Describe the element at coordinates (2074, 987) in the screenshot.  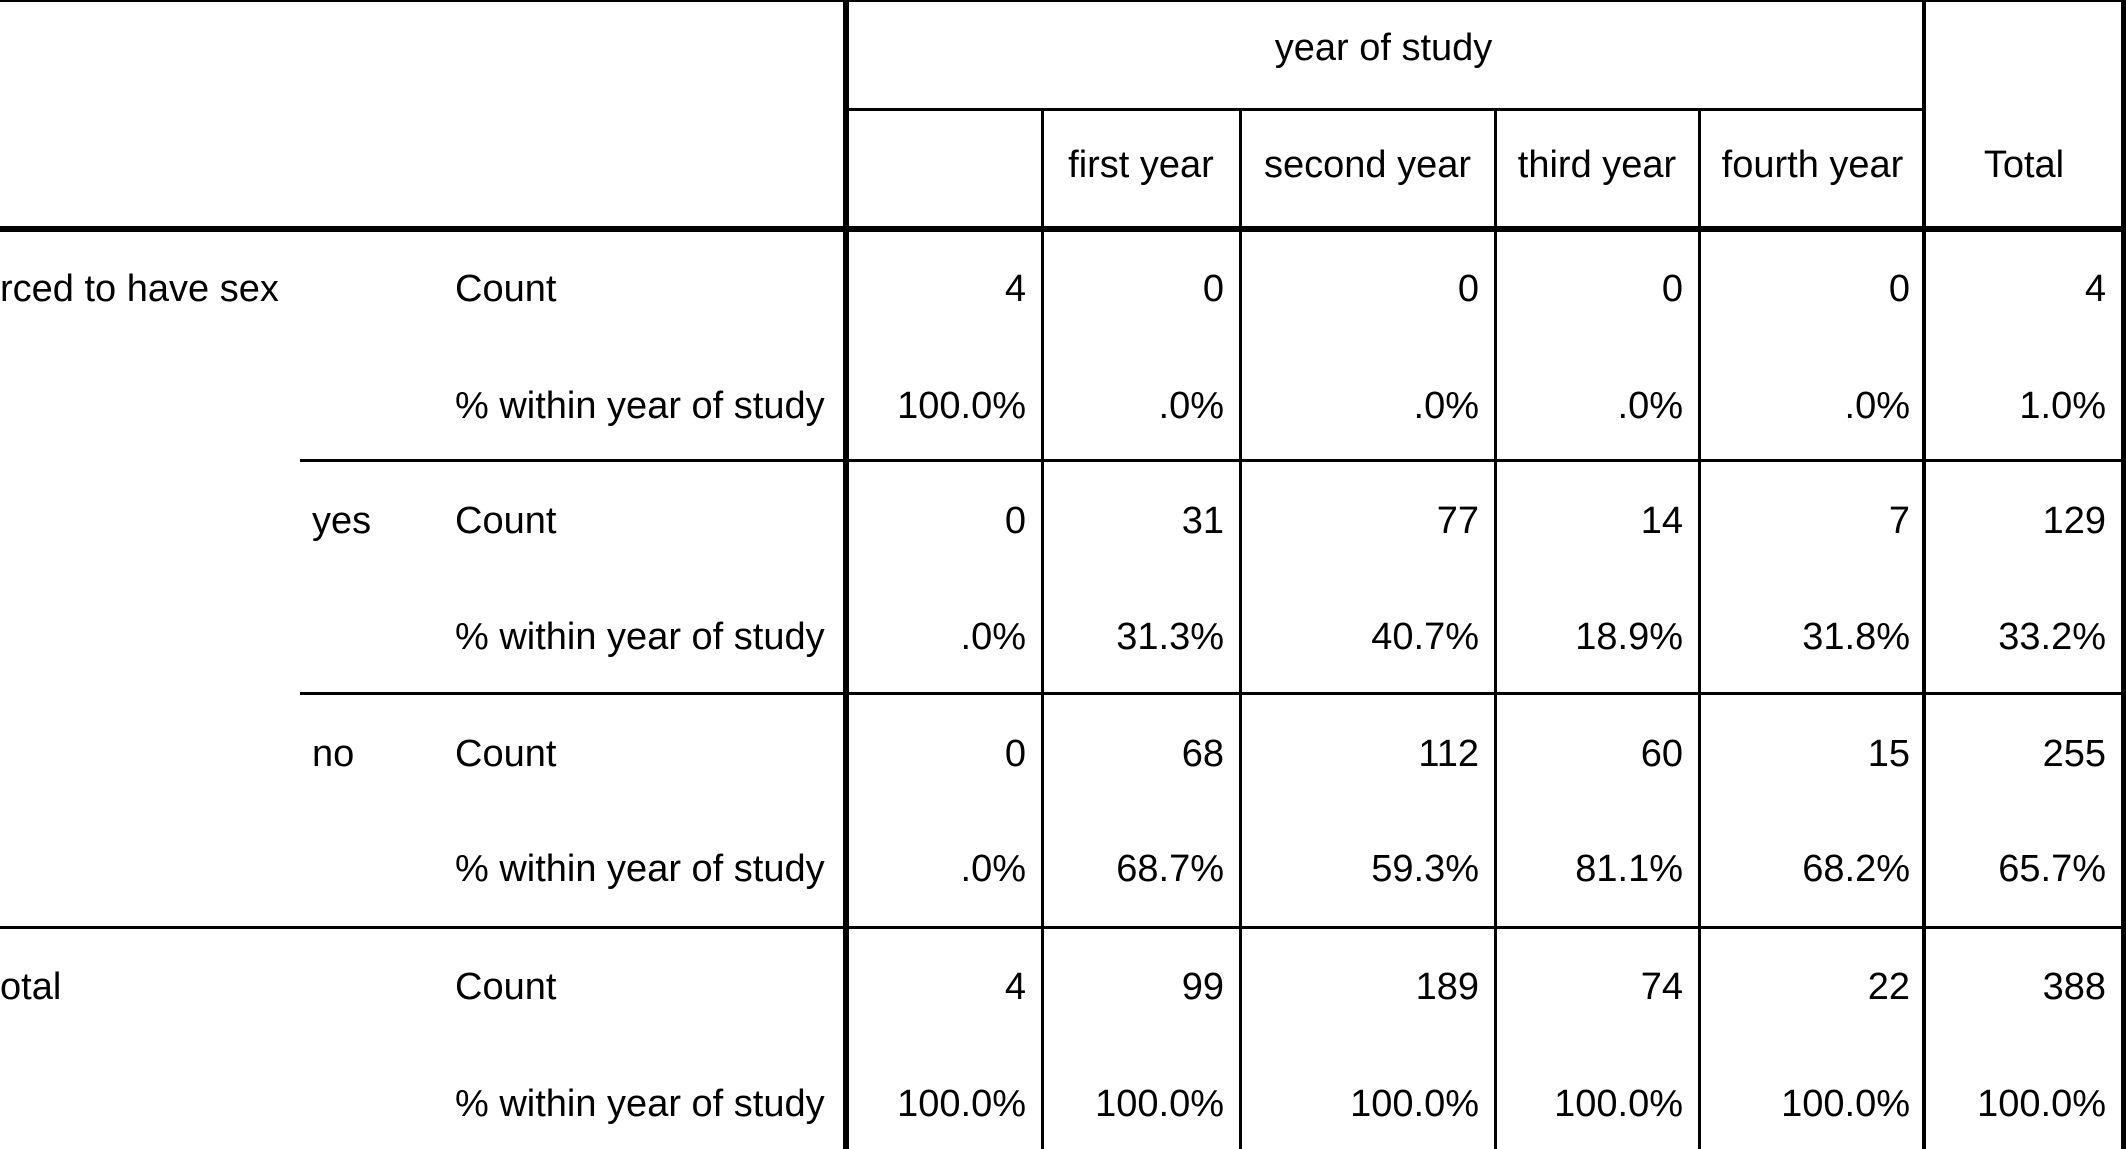
I see `total-cell: 388` at that location.